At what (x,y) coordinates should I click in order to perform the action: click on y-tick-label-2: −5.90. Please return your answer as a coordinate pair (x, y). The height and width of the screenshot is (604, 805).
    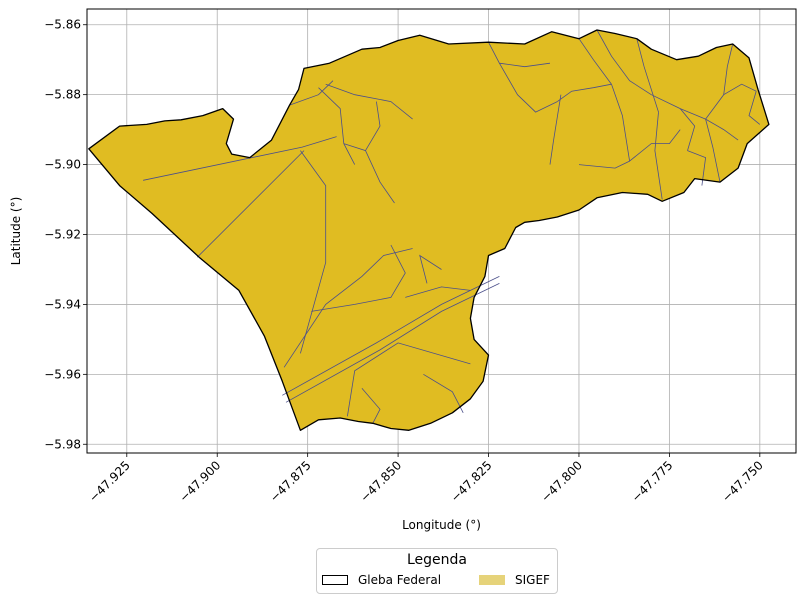
    Looking at the image, I should click on (62, 165).